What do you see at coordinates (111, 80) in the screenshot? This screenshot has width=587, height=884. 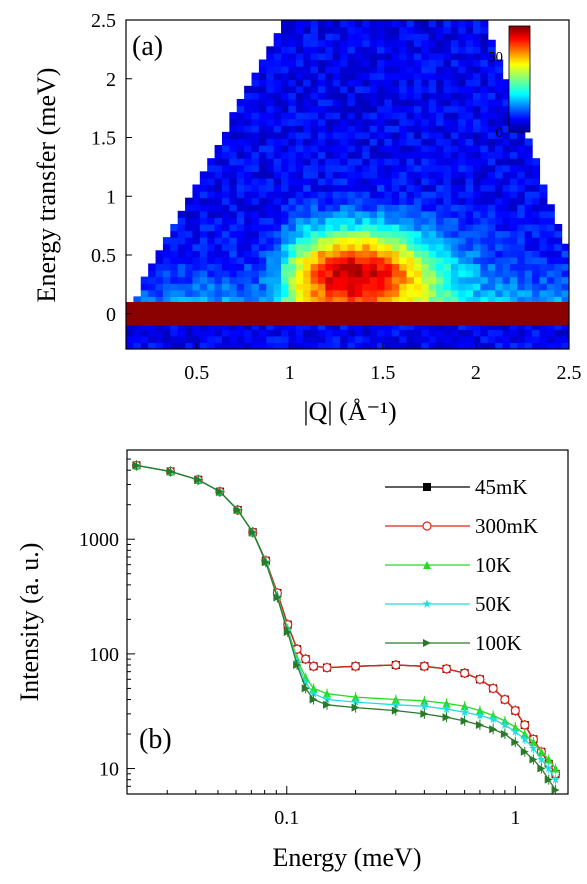 I see `y-tick-label: 2` at bounding box center [111, 80].